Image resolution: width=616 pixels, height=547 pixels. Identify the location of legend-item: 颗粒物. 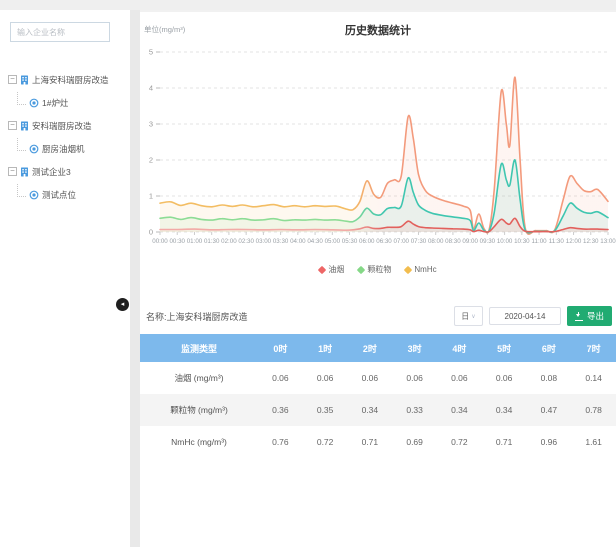
(374, 269).